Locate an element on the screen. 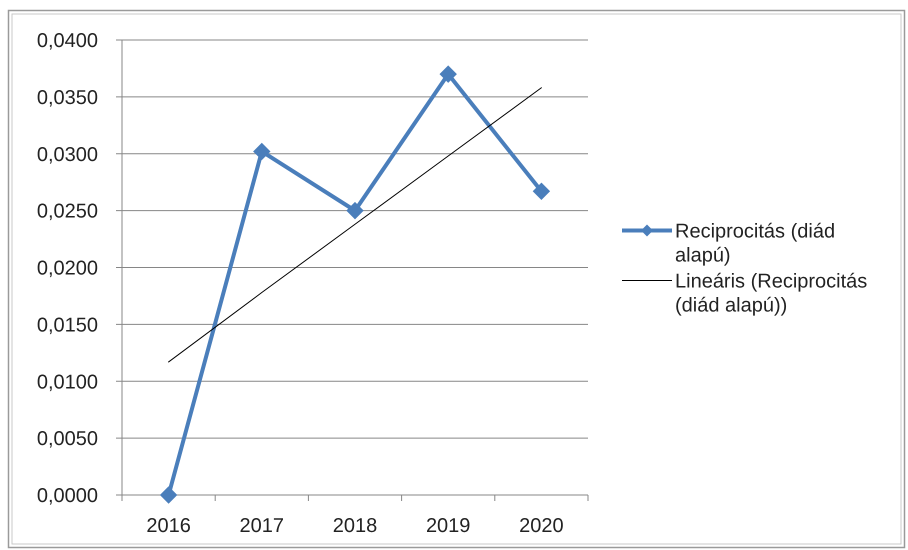 The width and height of the screenshot is (908, 550). y-tick-label: 0,0250 is located at coordinates (67, 211).